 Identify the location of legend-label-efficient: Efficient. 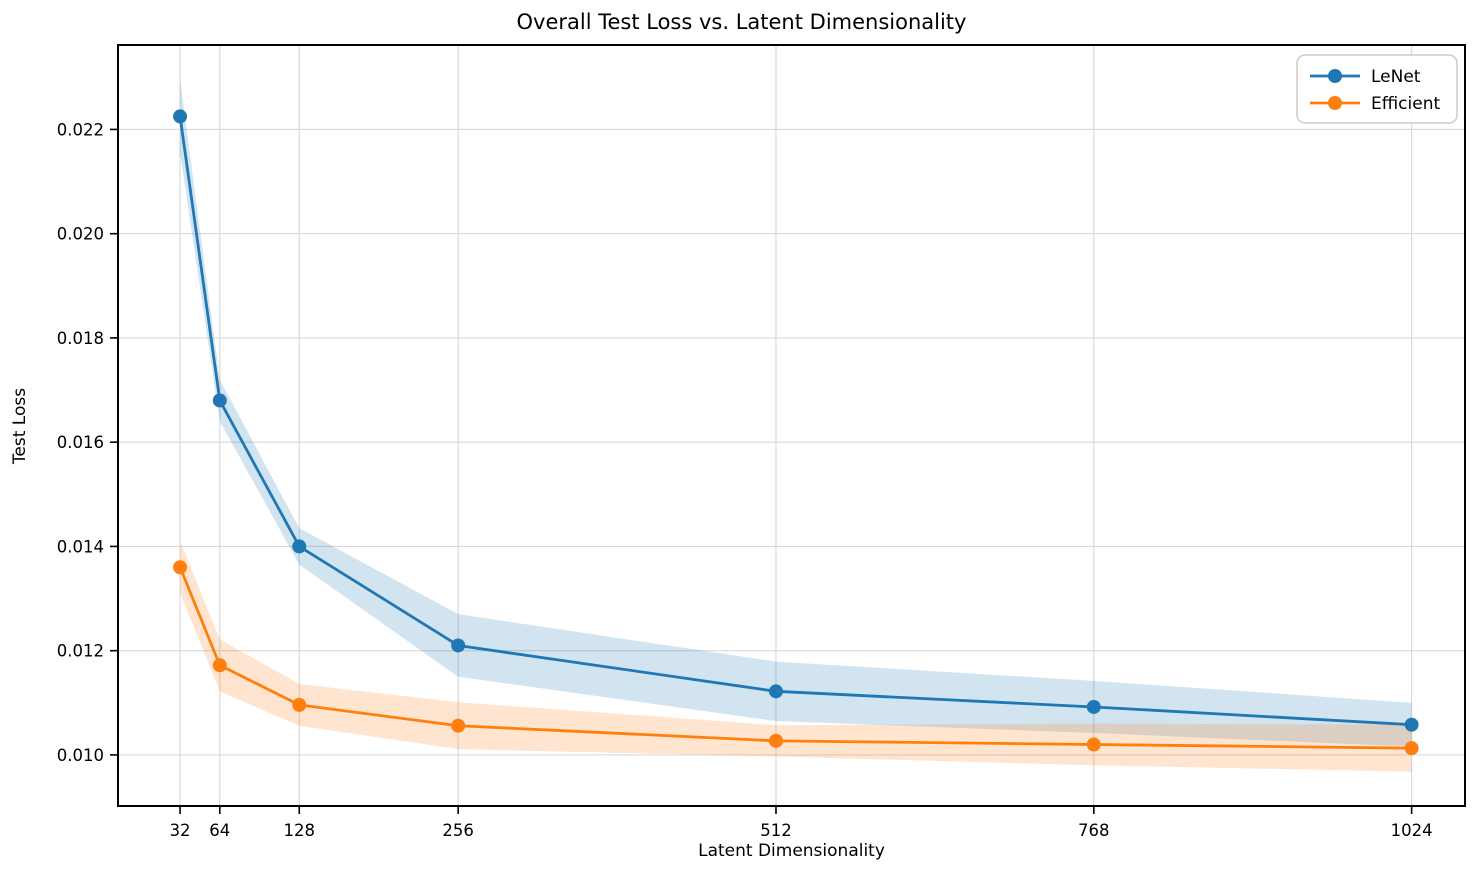
(1405, 104).